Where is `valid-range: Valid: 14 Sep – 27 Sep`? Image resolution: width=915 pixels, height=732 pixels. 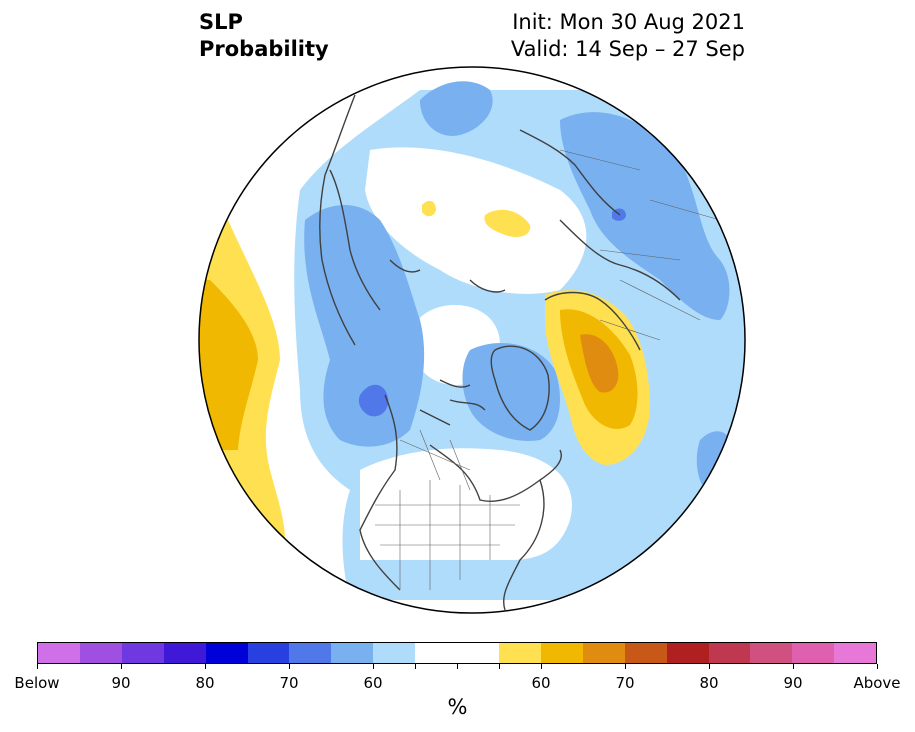
valid-range: Valid: 14 Sep – 27 Sep is located at coordinates (627, 49).